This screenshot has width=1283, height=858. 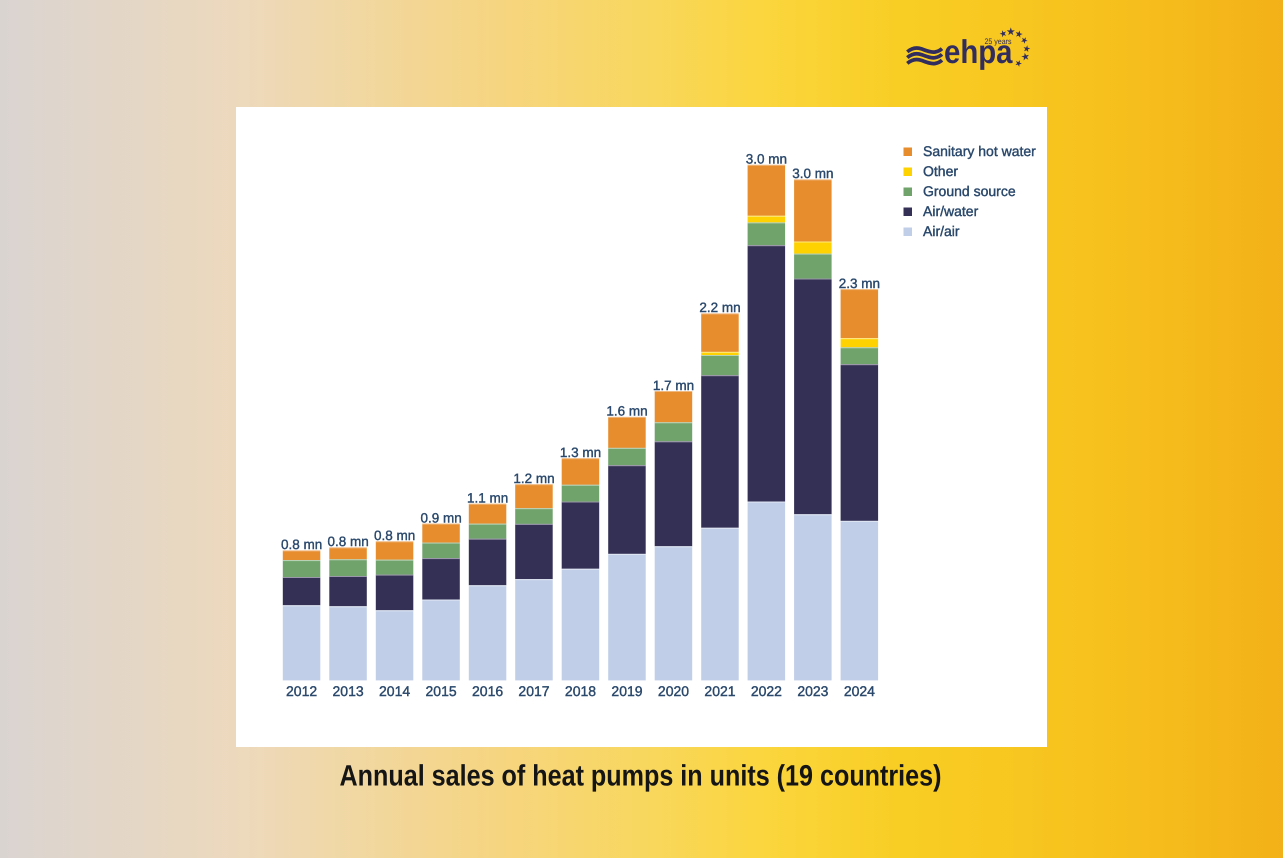 I want to click on svg-text: 2015, so click(x=441, y=691).